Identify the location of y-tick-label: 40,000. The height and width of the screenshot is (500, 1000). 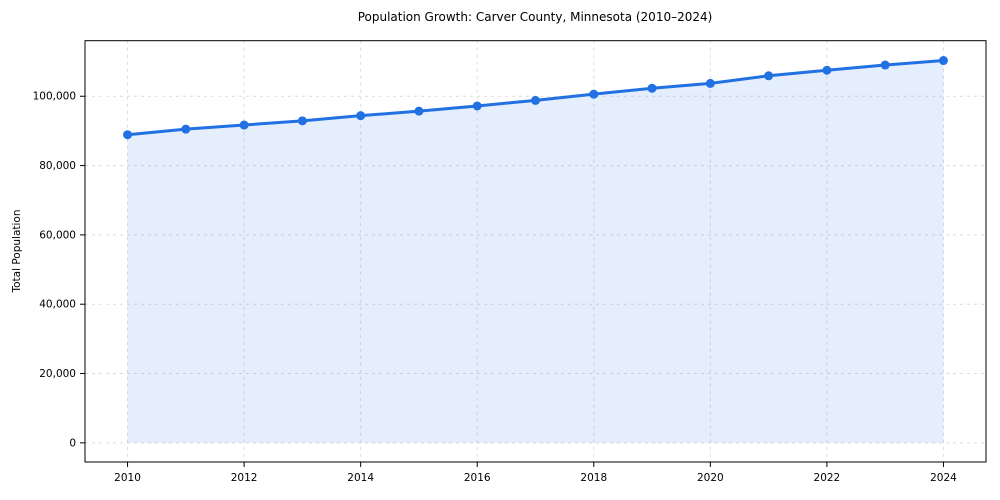
(57, 305).